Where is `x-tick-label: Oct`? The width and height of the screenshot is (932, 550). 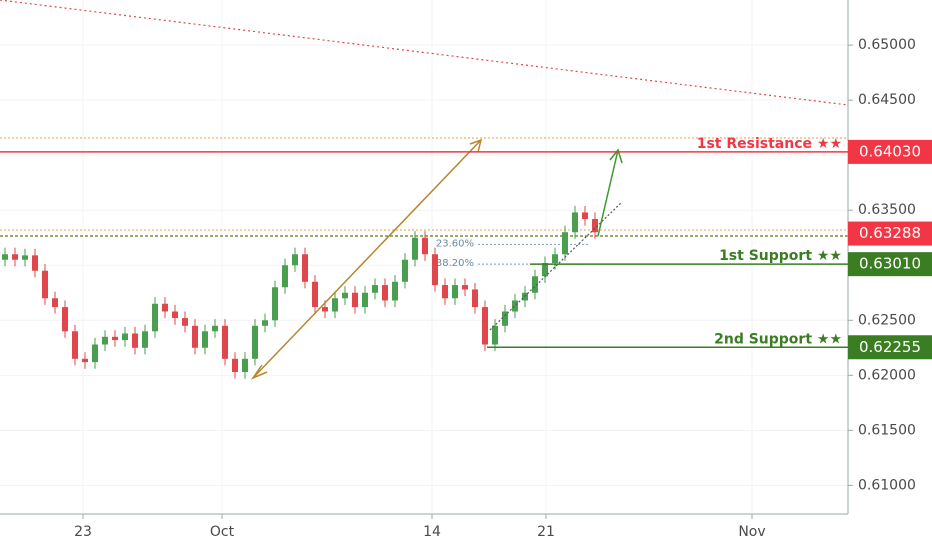
x-tick-label: Oct is located at coordinates (222, 532).